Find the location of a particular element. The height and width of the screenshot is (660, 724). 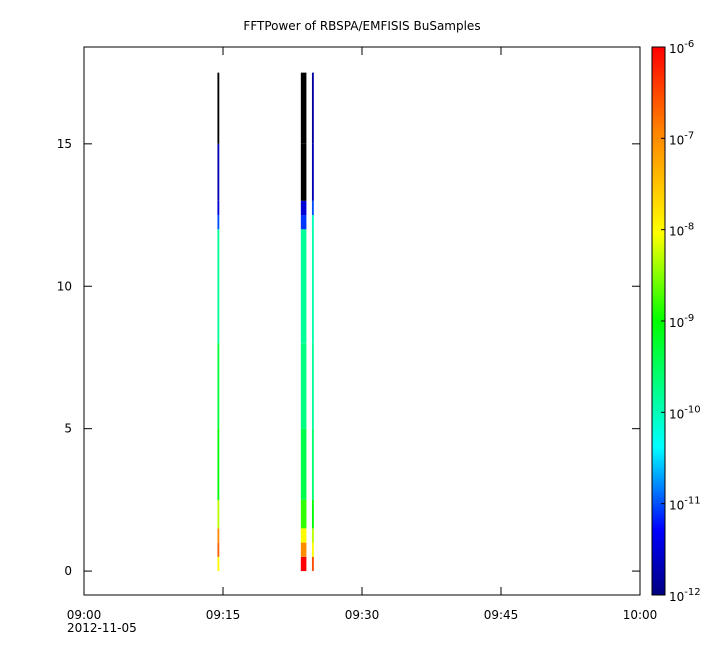

colorbar-tick-exponent: -8 is located at coordinates (689, 227).